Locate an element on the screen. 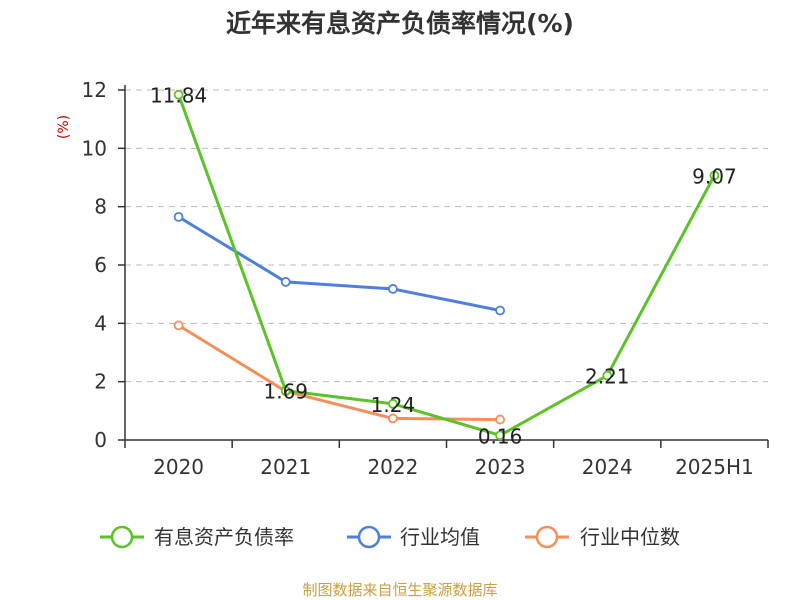 The width and height of the screenshot is (800, 600). y-tick-label: 0 is located at coordinates (100, 440).